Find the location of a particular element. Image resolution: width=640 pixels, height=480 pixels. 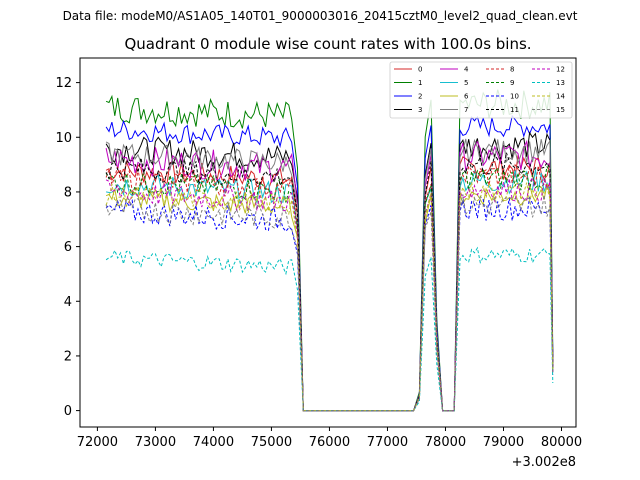

legend-label-2: 2 is located at coordinates (420, 97).